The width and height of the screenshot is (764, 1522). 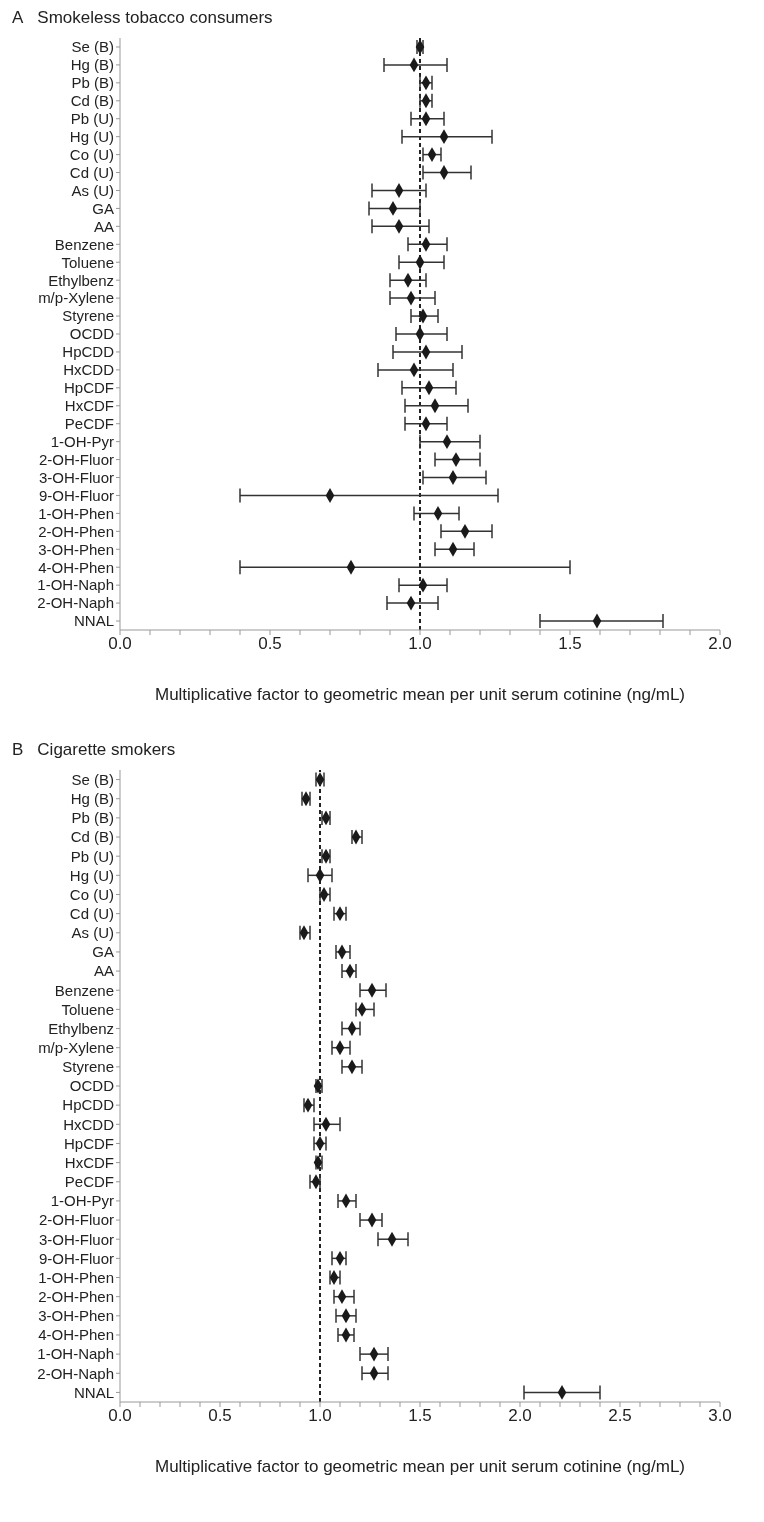 What do you see at coordinates (720, 1416) in the screenshot?
I see `x-tick-label: 3.0` at bounding box center [720, 1416].